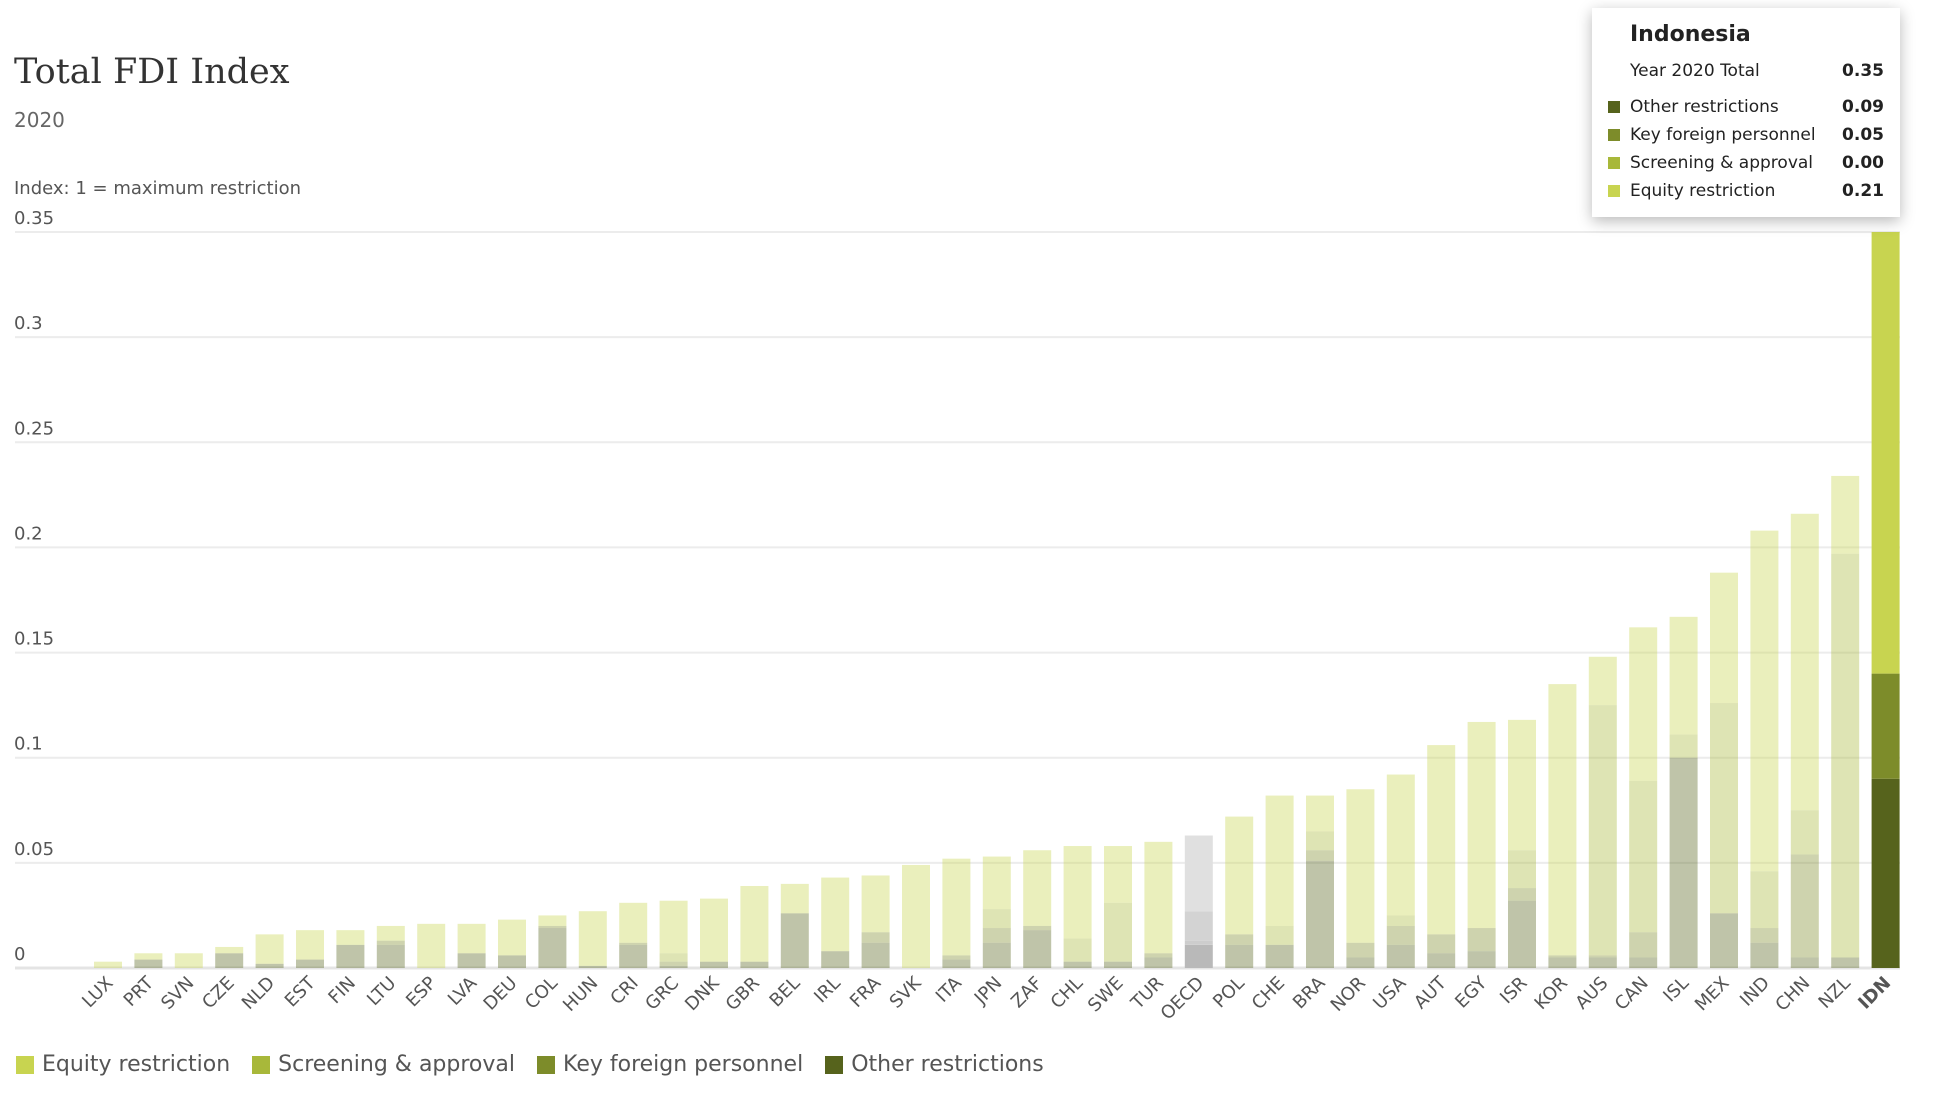 This screenshot has height=1102, width=1948. Describe the element at coordinates (1198, 901) in the screenshot. I see `bar-oecd` at that location.